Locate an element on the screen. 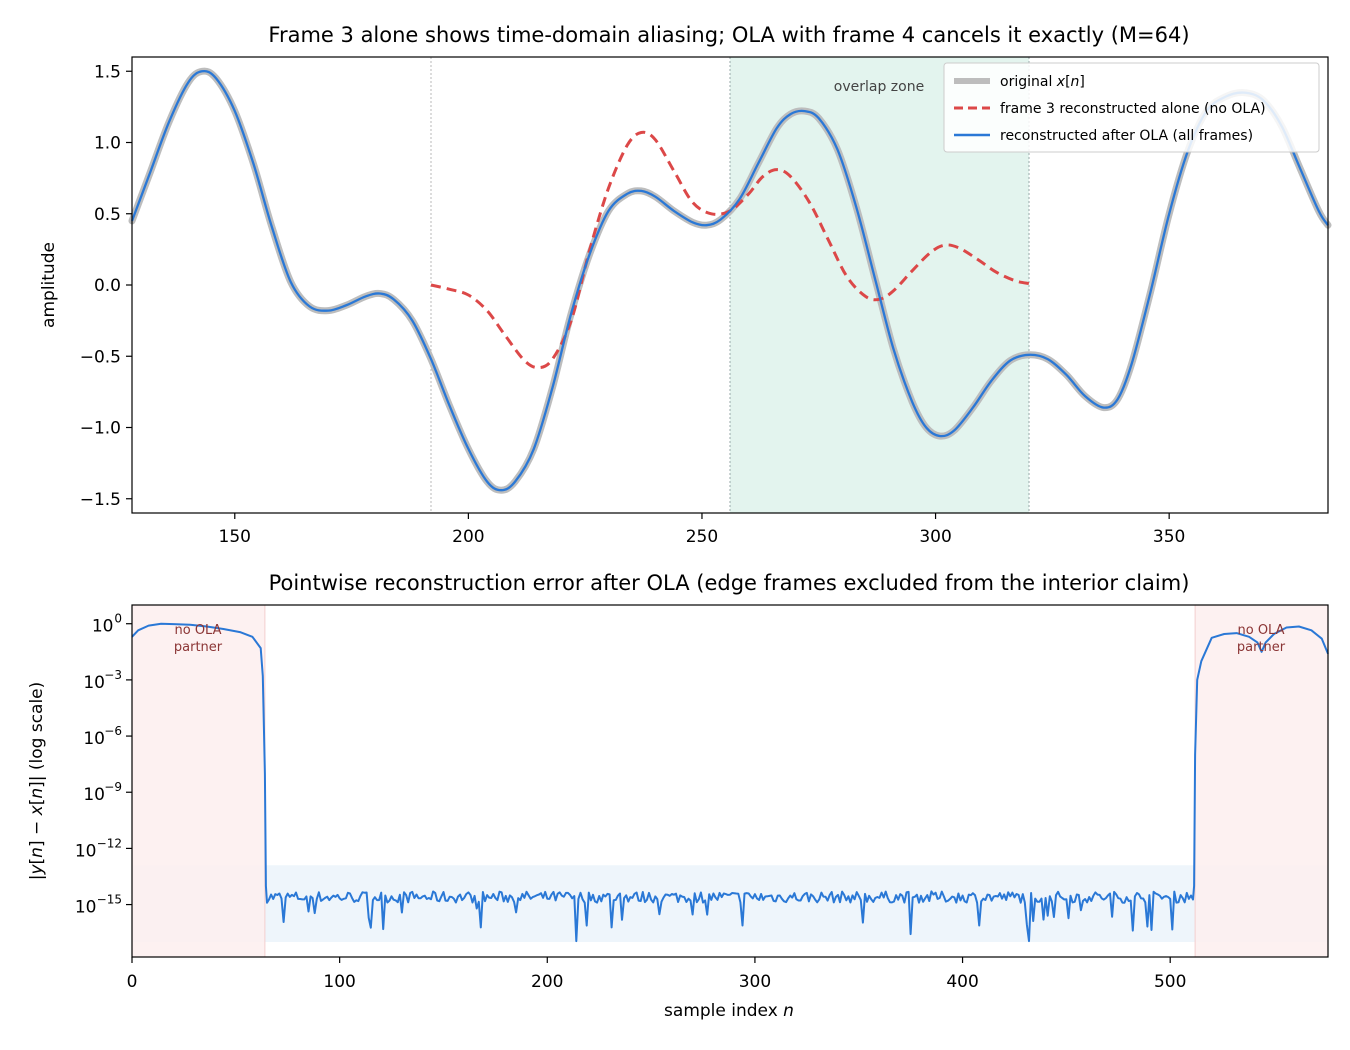 This screenshot has height=1050, width=1350. top-y-tick-label: −0.5 is located at coordinates (100, 357).